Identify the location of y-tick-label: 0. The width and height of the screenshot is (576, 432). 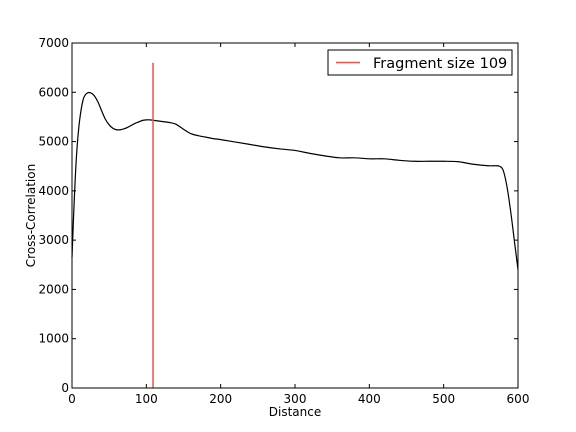
(65, 388).